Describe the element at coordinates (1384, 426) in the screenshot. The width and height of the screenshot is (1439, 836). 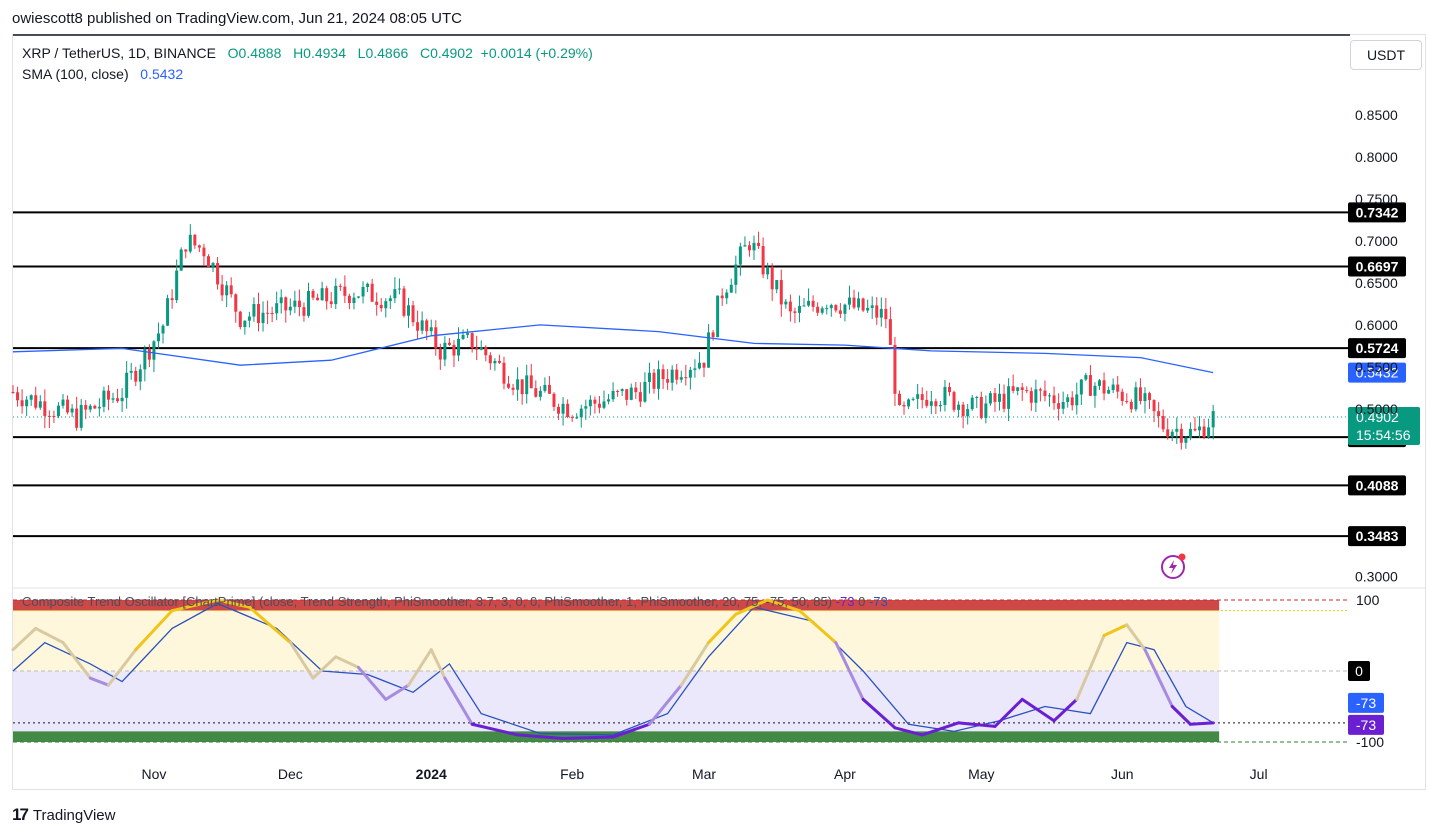
I see `last-price-badge` at that location.